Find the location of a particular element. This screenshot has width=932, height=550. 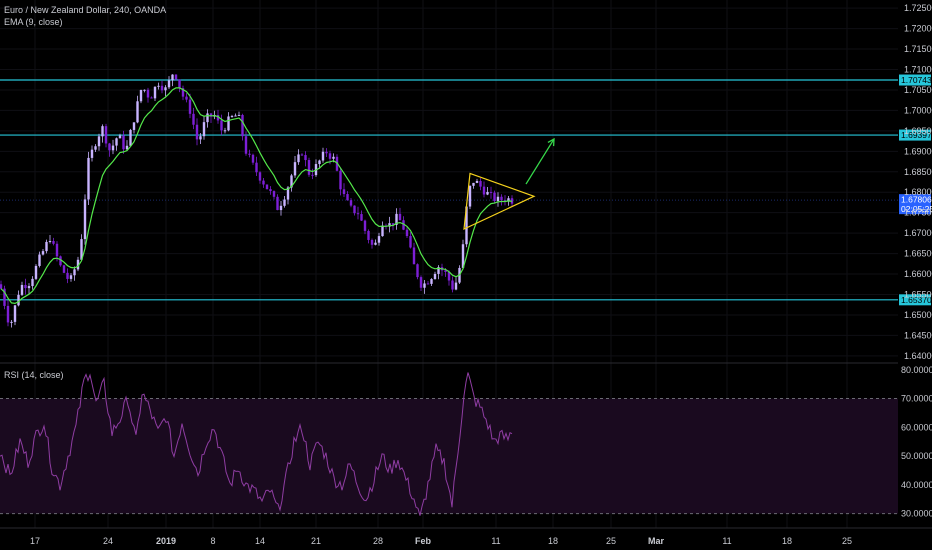

price-tick-label: 1.71500 is located at coordinates (918, 49).